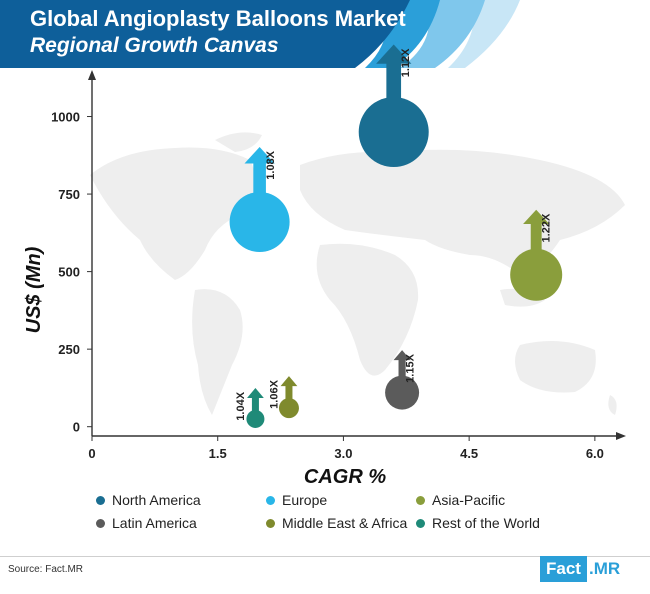 This screenshot has height=594, width=650. I want to click on chart-title: Global Angioplasty Balloons Market, so click(218, 18).